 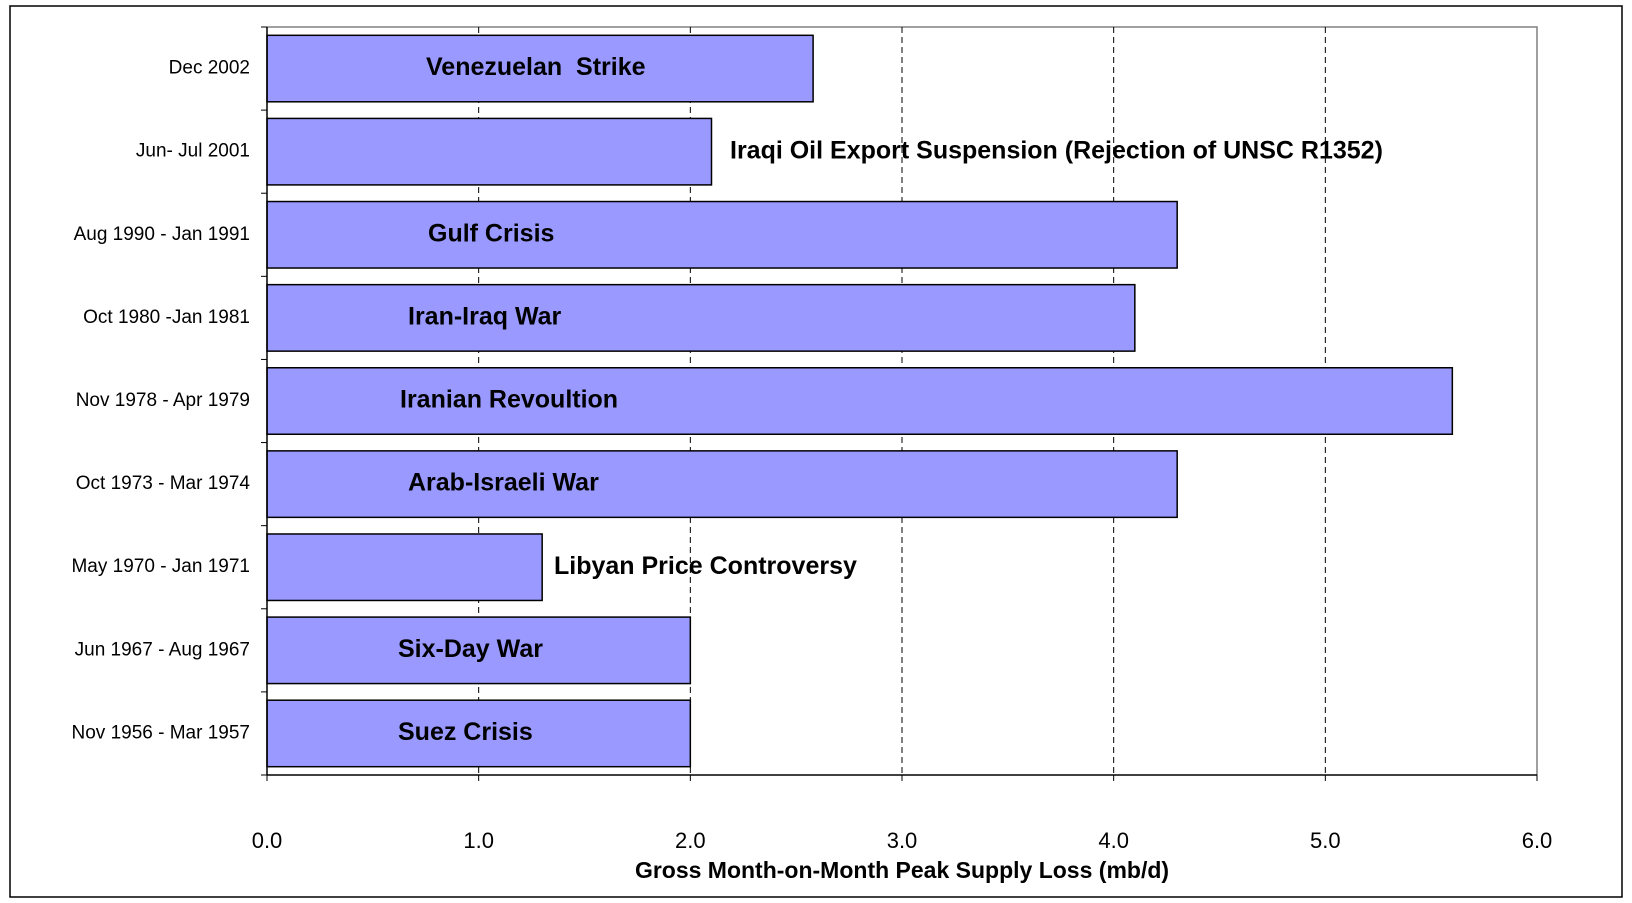 I want to click on x-tick-label: 0.0, so click(x=267, y=840).